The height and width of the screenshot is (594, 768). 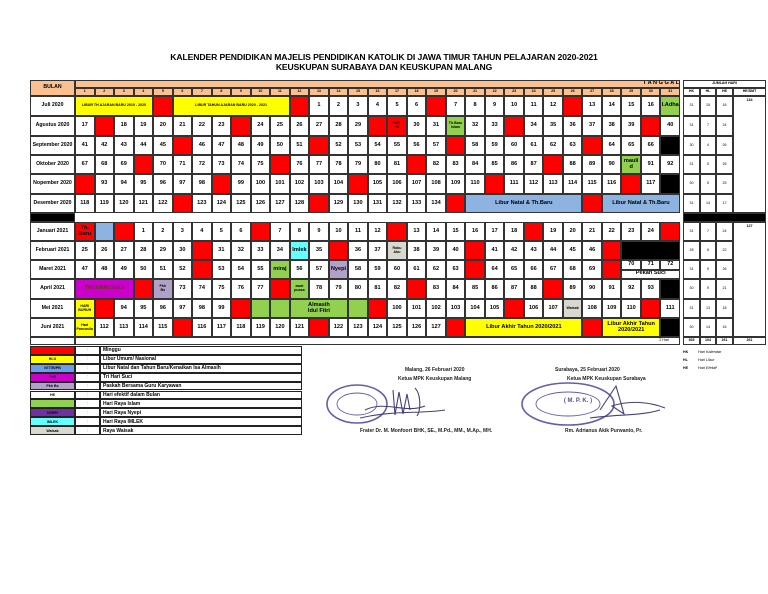 I want to click on effective-day-cell: 89, so click(x=572, y=289).